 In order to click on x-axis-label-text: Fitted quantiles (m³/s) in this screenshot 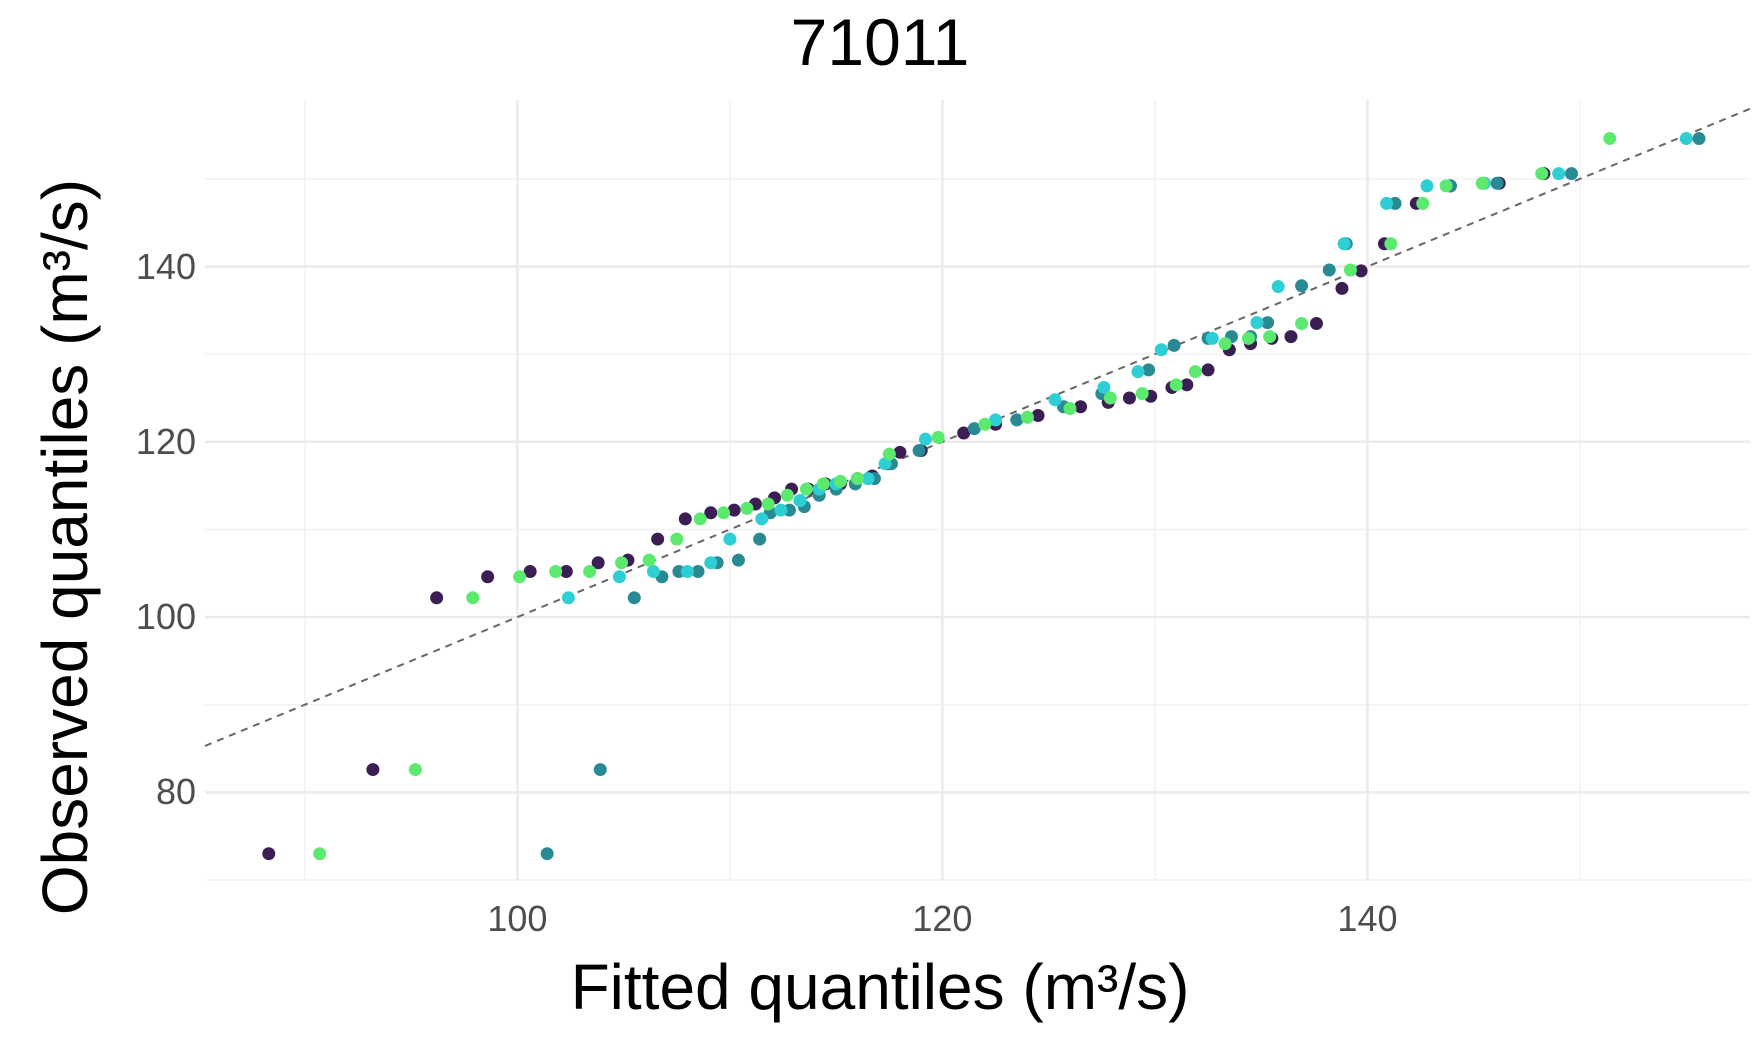, I will do `click(880, 987)`.